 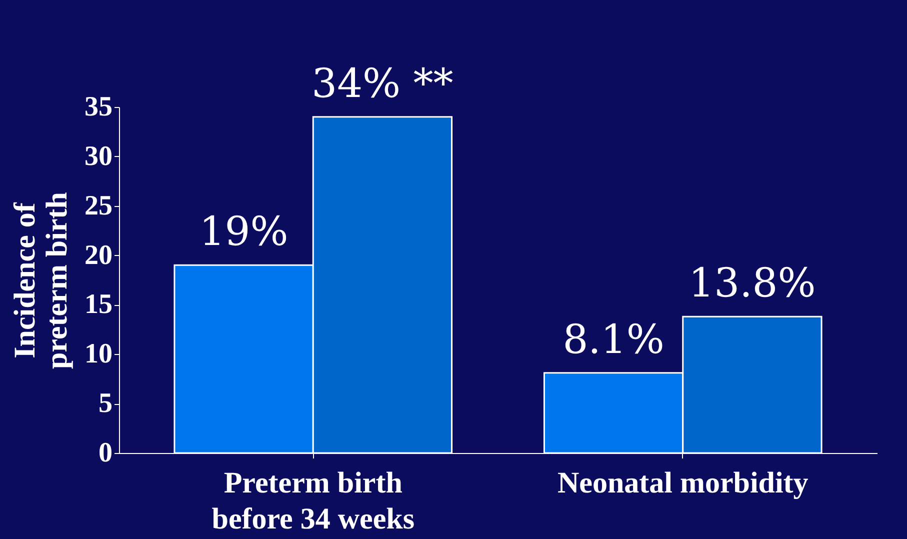 What do you see at coordinates (313, 501) in the screenshot?
I see `x-tick-label: Preterm birth before 34 weeks` at bounding box center [313, 501].